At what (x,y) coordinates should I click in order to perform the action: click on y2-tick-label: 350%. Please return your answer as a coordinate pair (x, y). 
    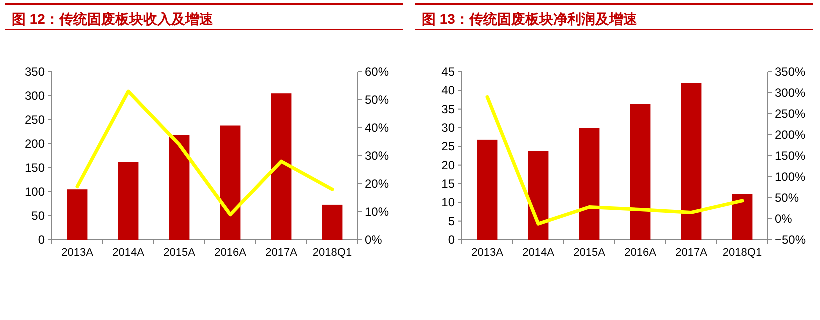
    Looking at the image, I should click on (790, 72).